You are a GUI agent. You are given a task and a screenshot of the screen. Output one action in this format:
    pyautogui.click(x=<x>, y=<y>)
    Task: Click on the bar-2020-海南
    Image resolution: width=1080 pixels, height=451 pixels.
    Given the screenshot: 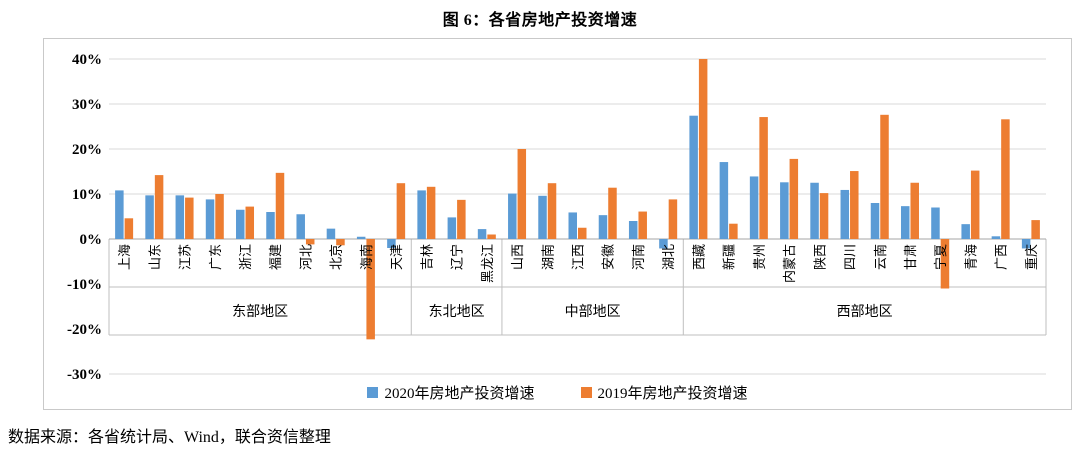 What is the action you would take?
    pyautogui.click(x=361, y=237)
    